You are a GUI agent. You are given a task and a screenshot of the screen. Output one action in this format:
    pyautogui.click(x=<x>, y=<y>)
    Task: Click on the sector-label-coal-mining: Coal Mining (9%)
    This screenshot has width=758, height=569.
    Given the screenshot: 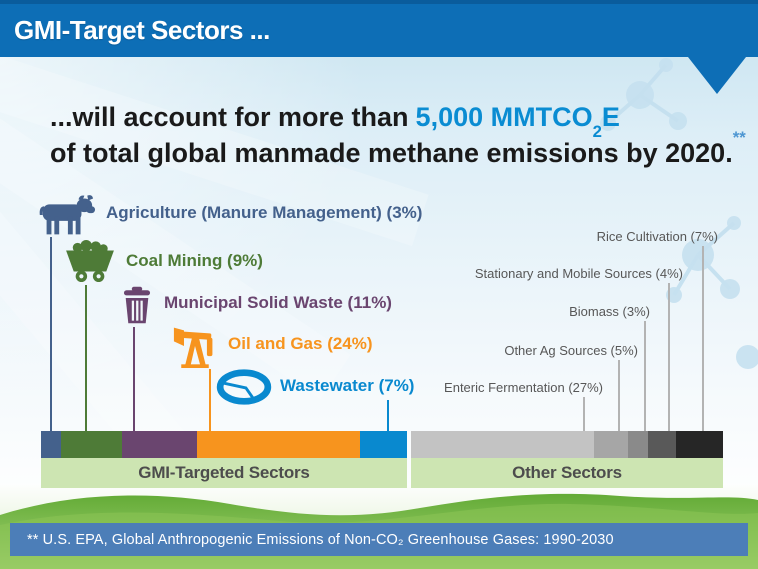 What is the action you would take?
    pyautogui.click(x=194, y=260)
    